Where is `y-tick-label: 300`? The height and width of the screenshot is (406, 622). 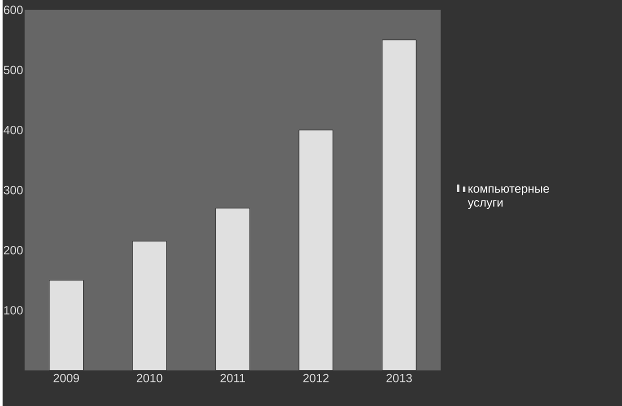 y-tick-label: 300 is located at coordinates (13, 190).